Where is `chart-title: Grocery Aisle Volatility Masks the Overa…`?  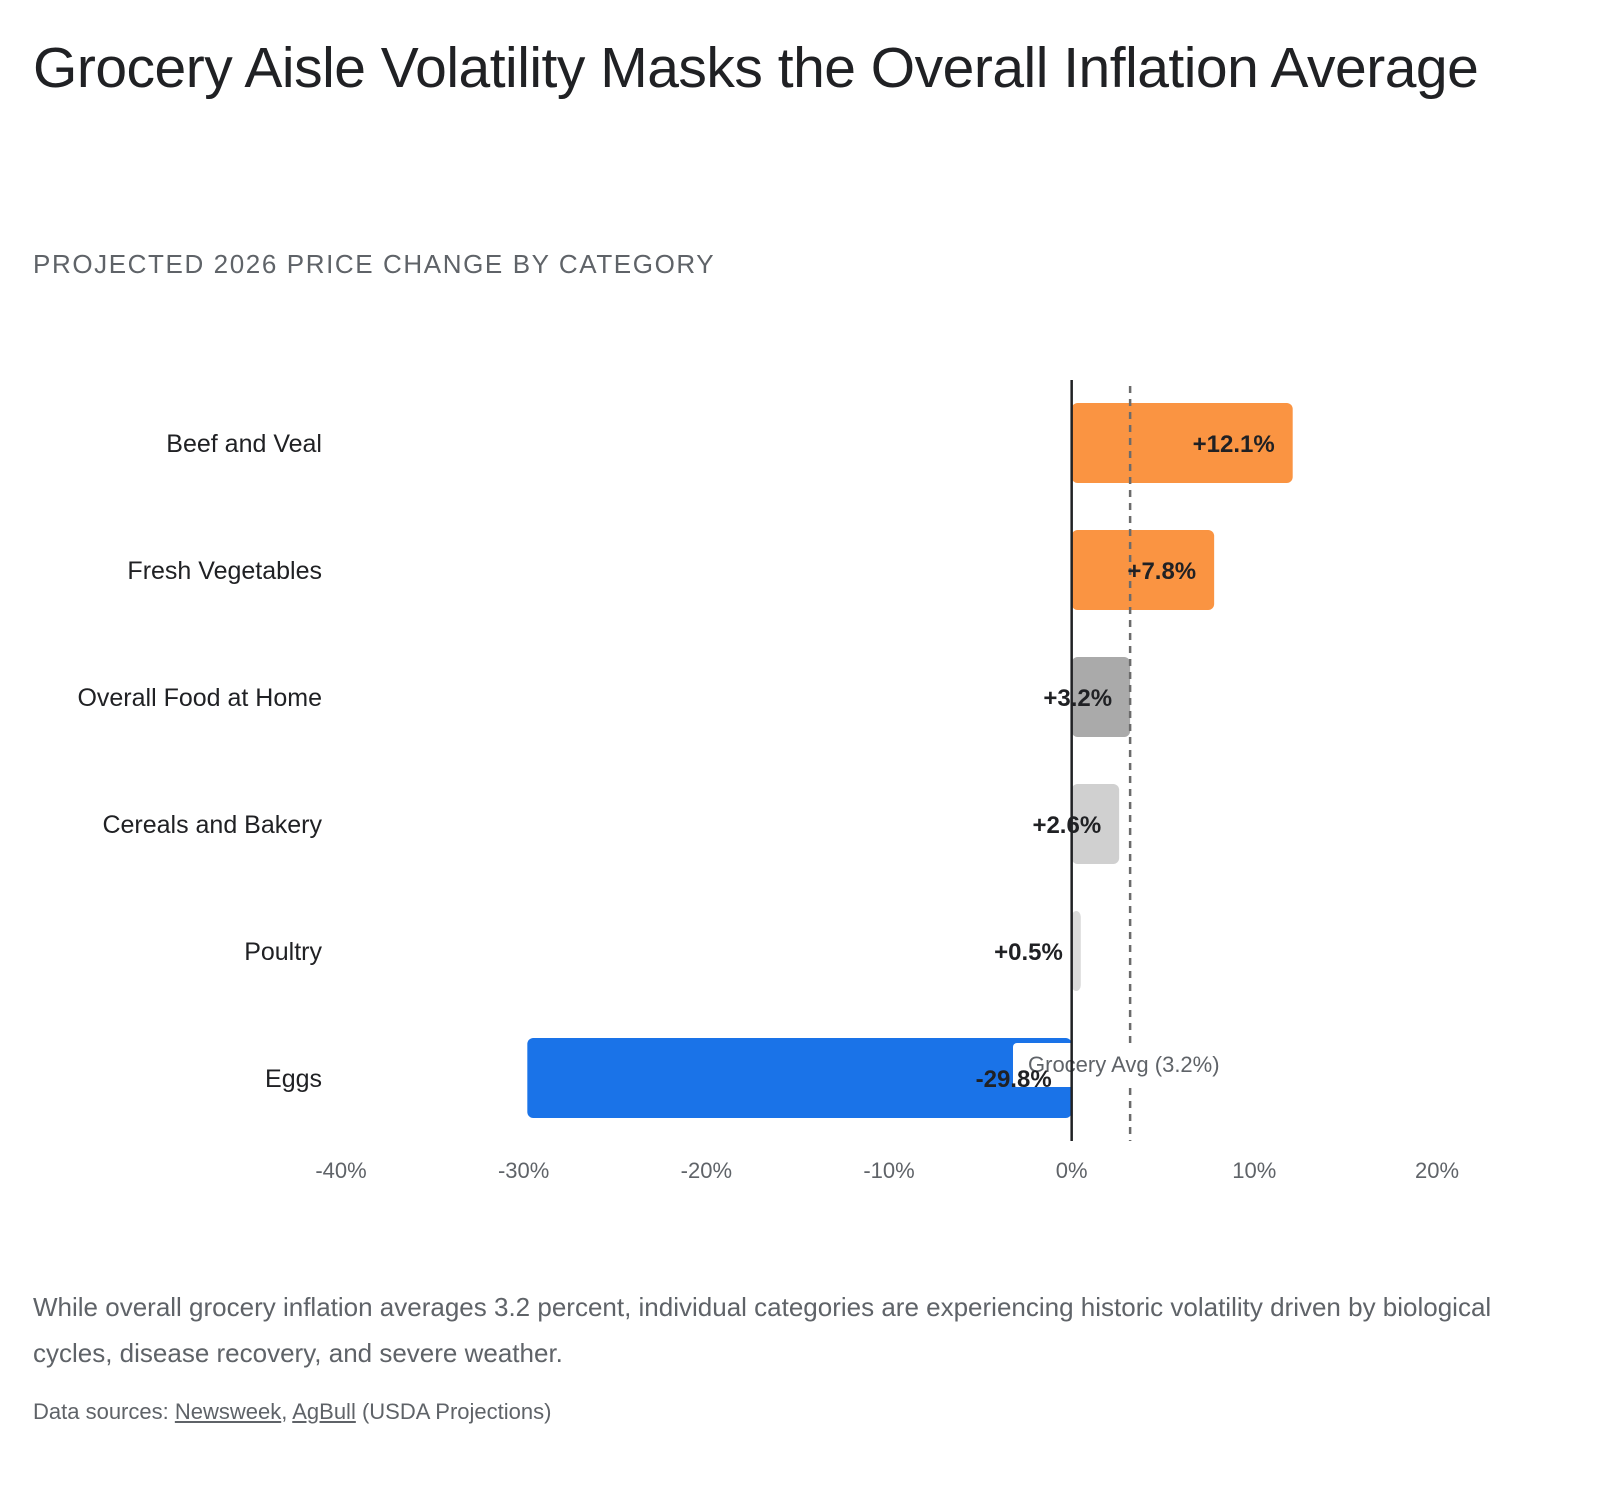 chart-title: Grocery Aisle Volatility Masks the Overa… is located at coordinates (756, 68).